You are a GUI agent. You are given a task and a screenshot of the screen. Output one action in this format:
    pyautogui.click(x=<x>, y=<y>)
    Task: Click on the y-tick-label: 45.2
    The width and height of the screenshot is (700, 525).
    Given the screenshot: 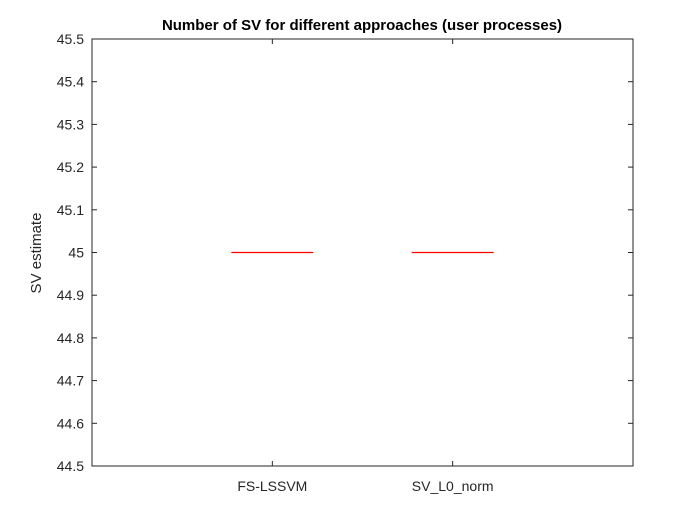 What is the action you would take?
    pyautogui.click(x=70, y=167)
    